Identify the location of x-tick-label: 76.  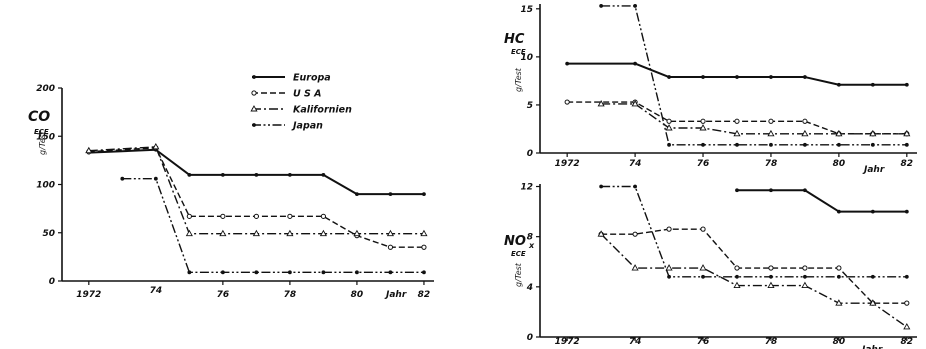
(703, 342).